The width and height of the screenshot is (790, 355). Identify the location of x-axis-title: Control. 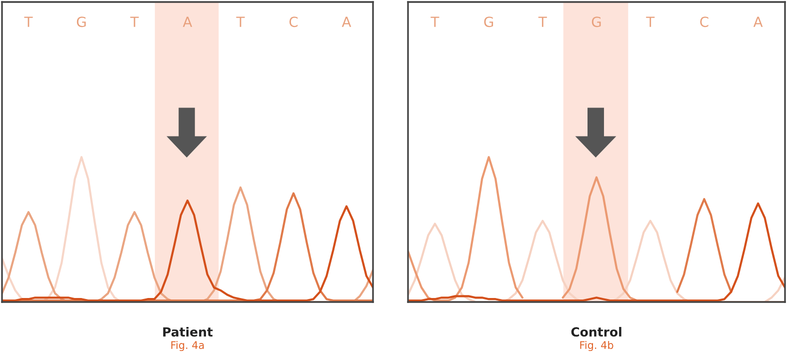
(596, 331).